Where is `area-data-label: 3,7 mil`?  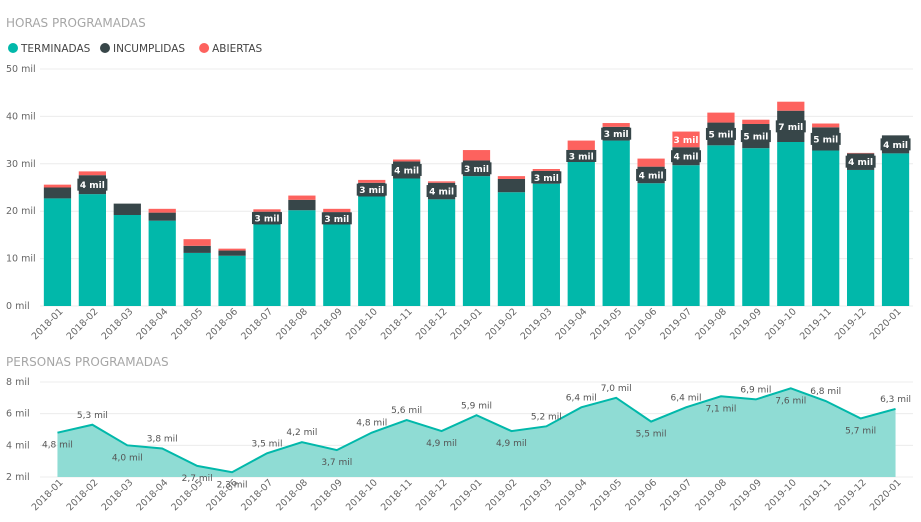 area-data-label: 3,7 mil is located at coordinates (336, 463).